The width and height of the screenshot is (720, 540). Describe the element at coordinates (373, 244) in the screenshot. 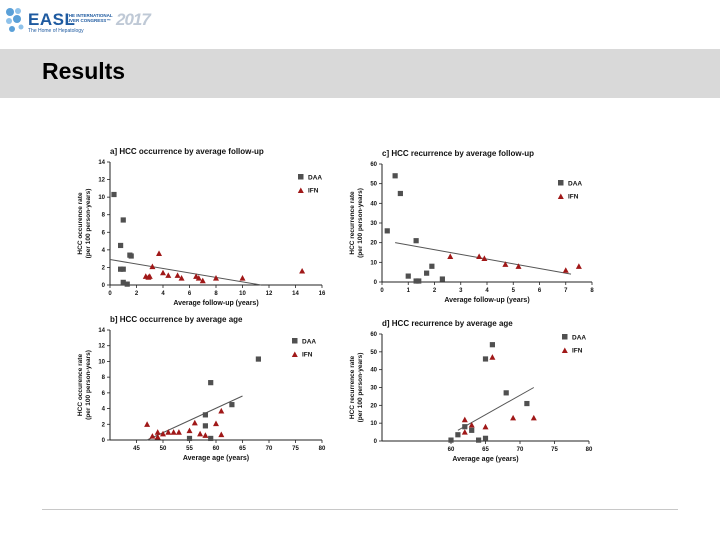

I see `y-tick-label: 20` at that location.